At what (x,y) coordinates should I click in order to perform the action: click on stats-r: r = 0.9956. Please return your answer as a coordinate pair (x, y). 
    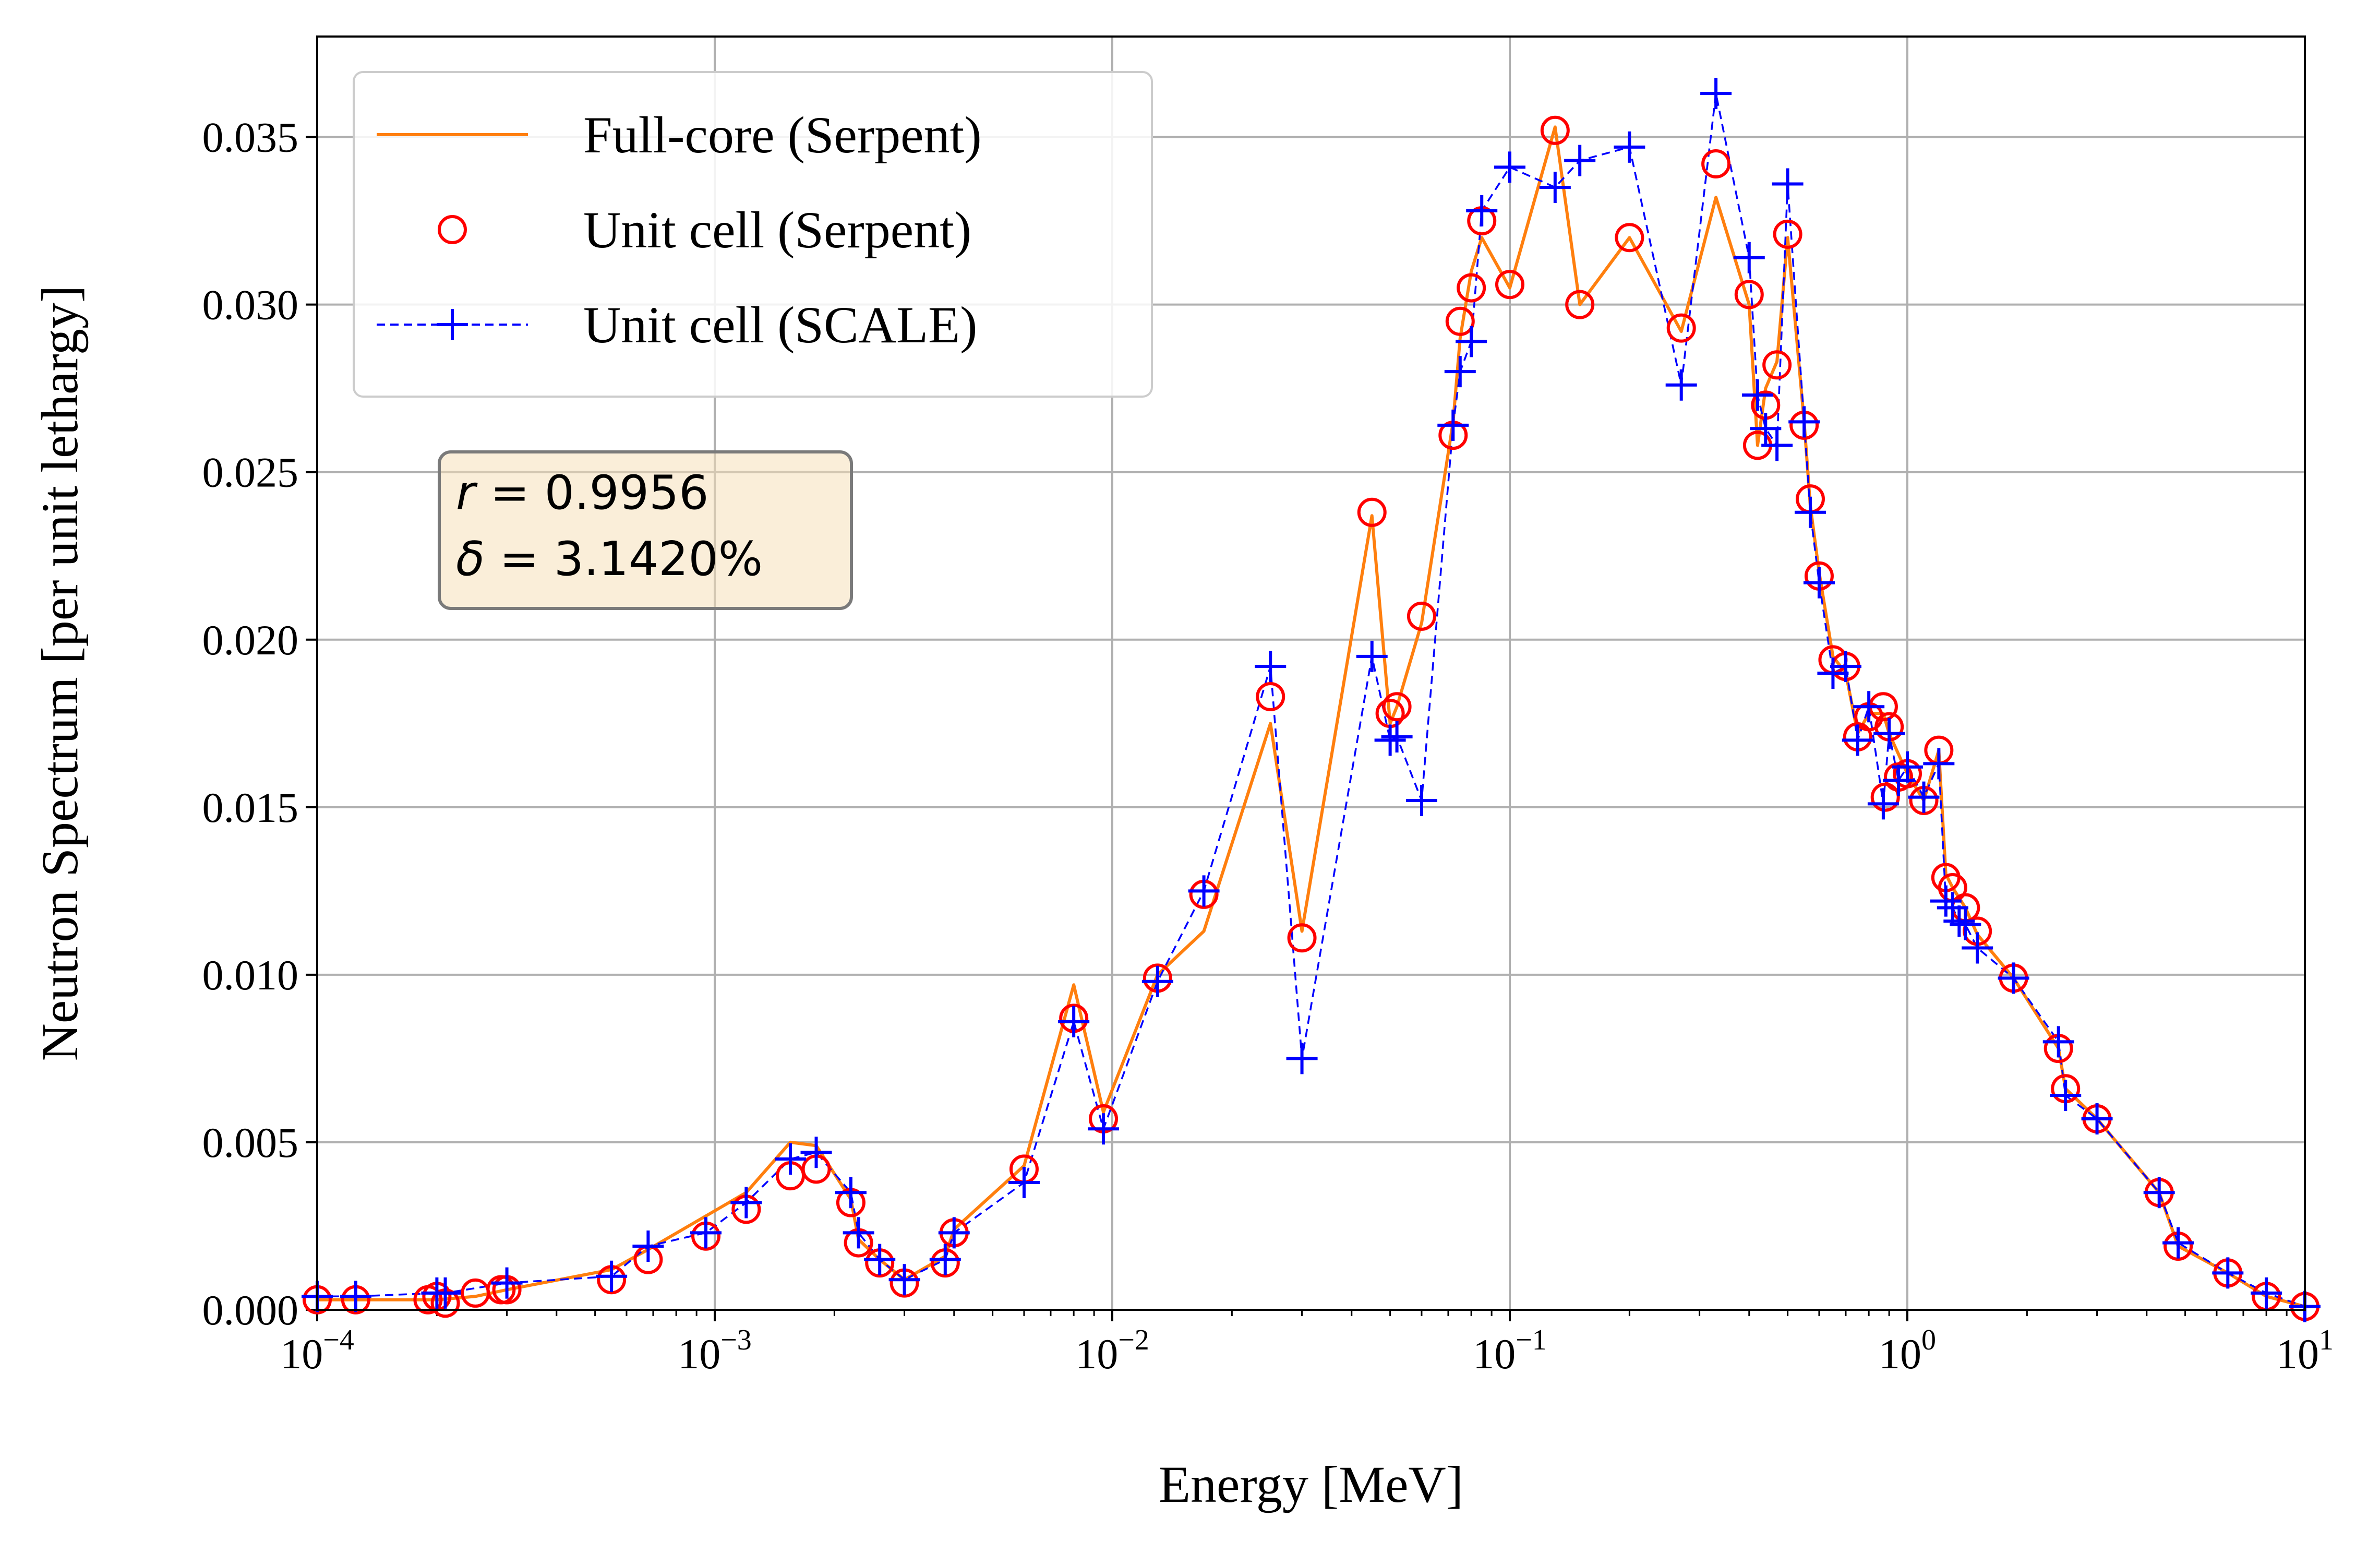
    Looking at the image, I should click on (582, 492).